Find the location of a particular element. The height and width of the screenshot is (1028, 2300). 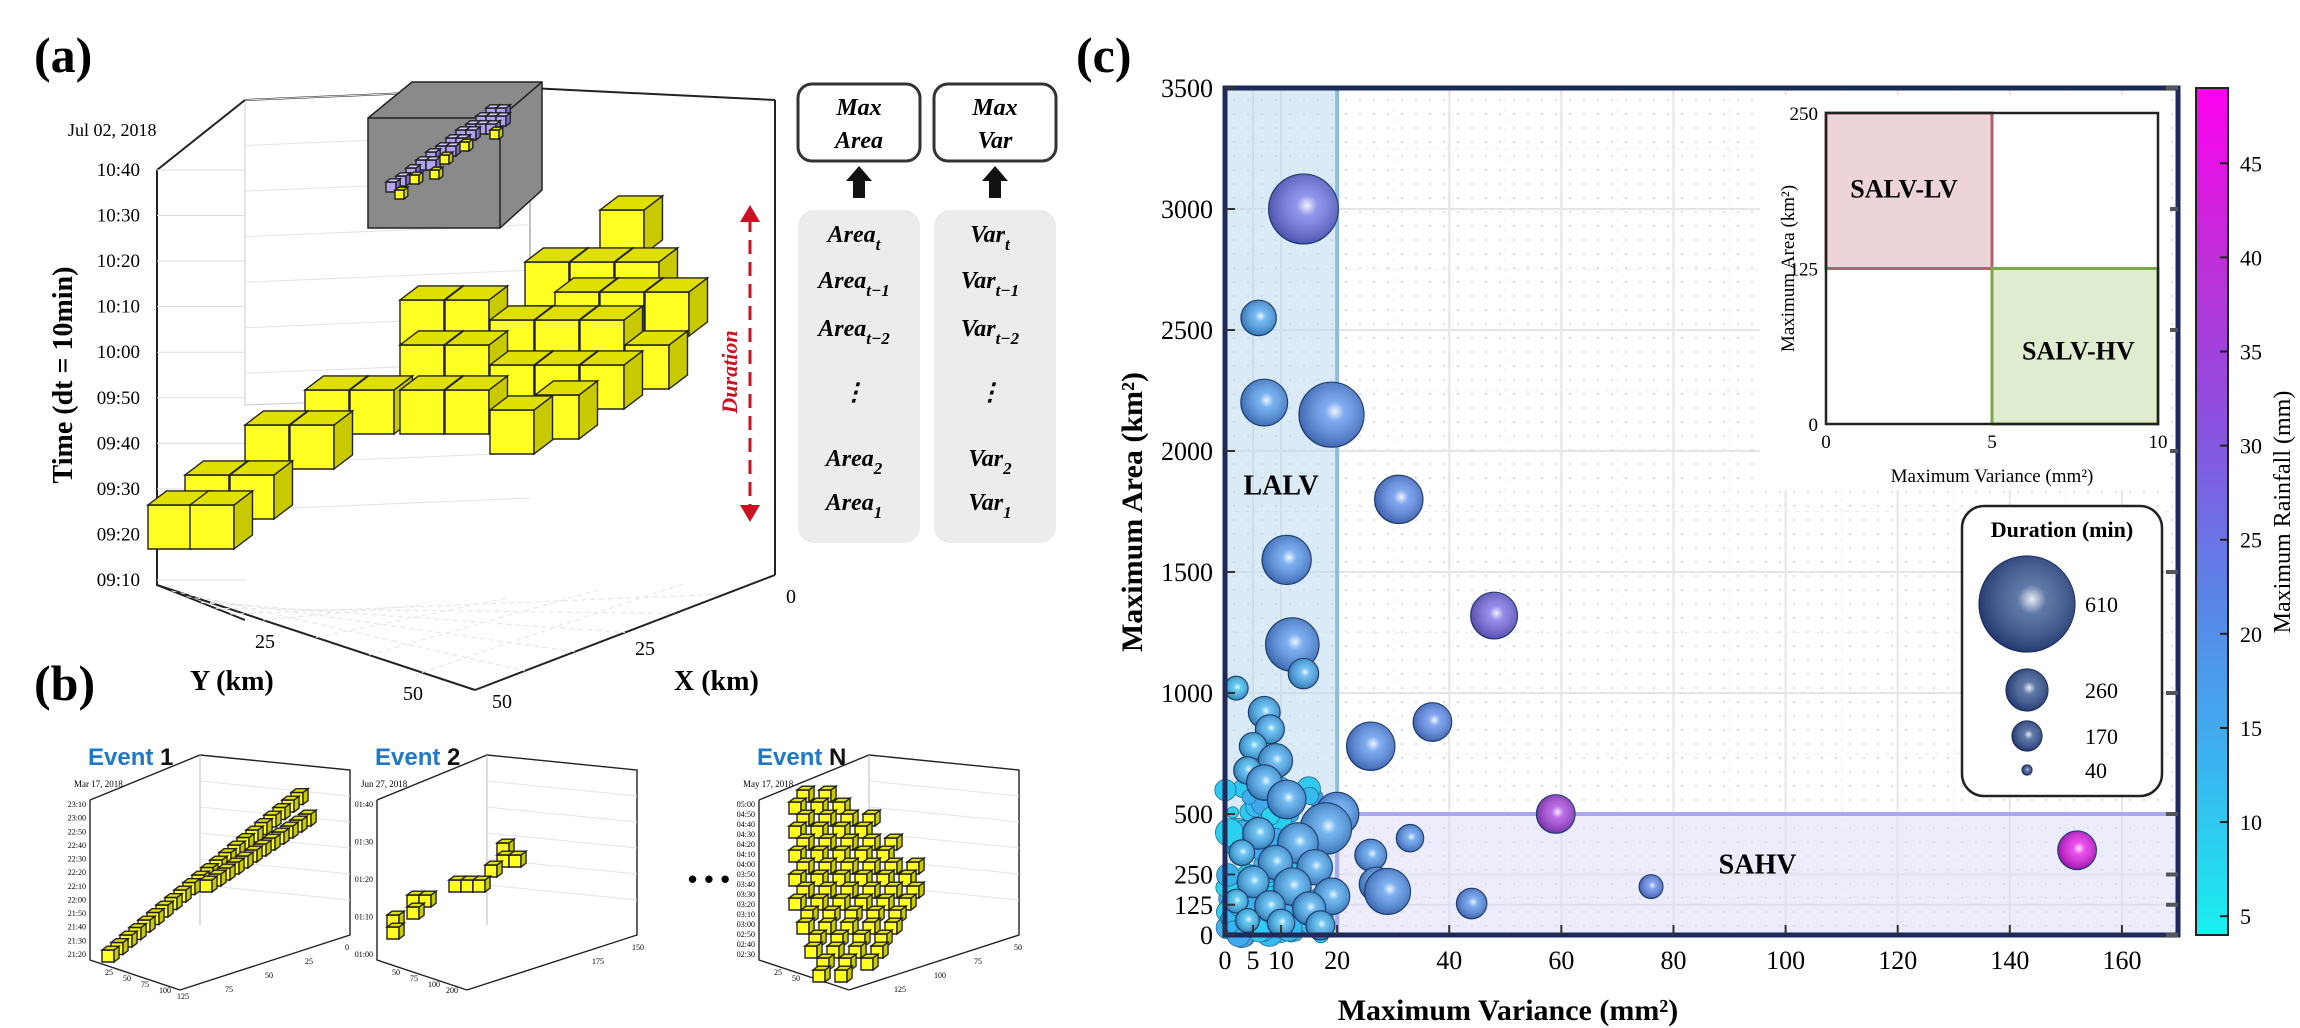

event-z-tick: 03:50 is located at coordinates (746, 874).